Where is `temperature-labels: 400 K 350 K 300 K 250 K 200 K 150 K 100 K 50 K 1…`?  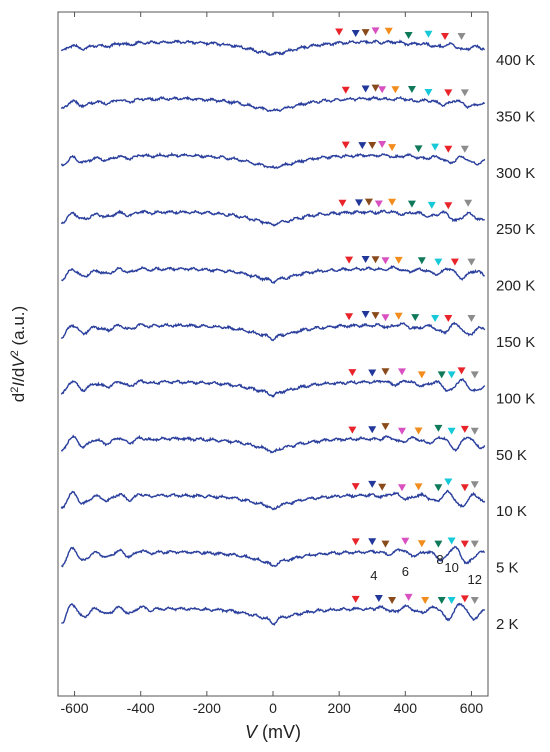
temperature-labels: 400 K 350 K 300 K 250 K 200 K 150 K 100 K 50 K 1… is located at coordinates (515, 342).